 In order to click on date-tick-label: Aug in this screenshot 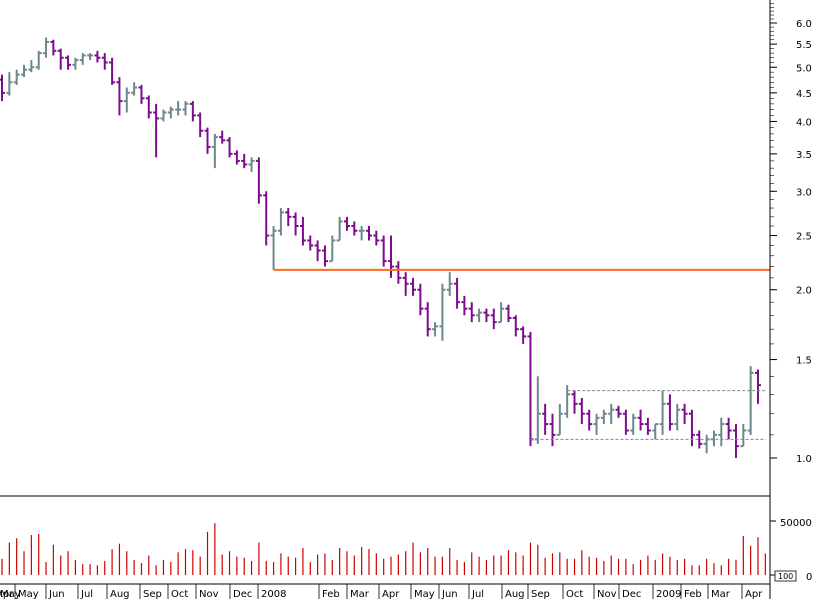, I will do `click(120, 594)`.